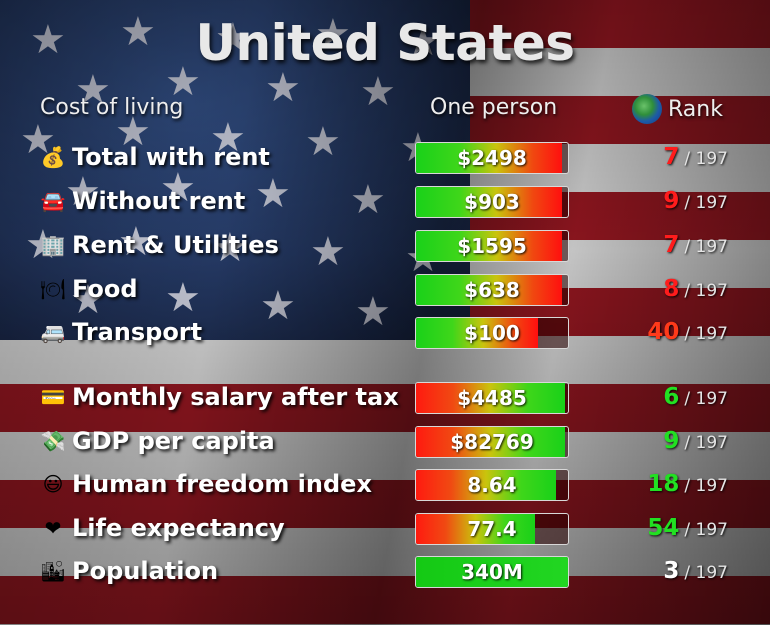 The height and width of the screenshot is (625, 770). I want to click on stat-bar: 340M, so click(492, 572).